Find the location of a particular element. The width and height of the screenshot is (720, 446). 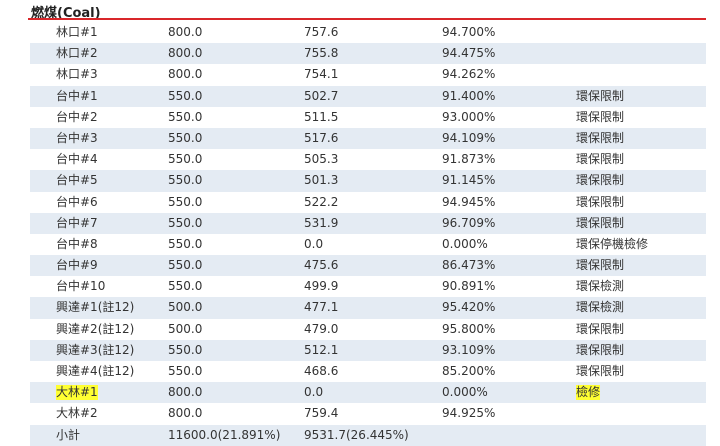

unit-name: 台中#7 is located at coordinates (77, 222).